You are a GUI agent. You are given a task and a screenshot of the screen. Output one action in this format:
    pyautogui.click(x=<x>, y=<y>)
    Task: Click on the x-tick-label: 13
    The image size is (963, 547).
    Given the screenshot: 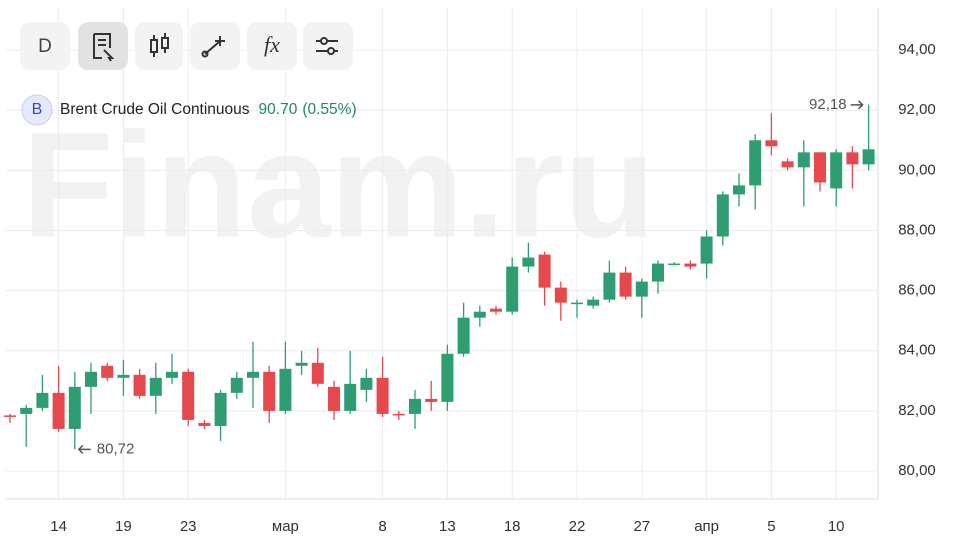 What is the action you would take?
    pyautogui.click(x=447, y=526)
    